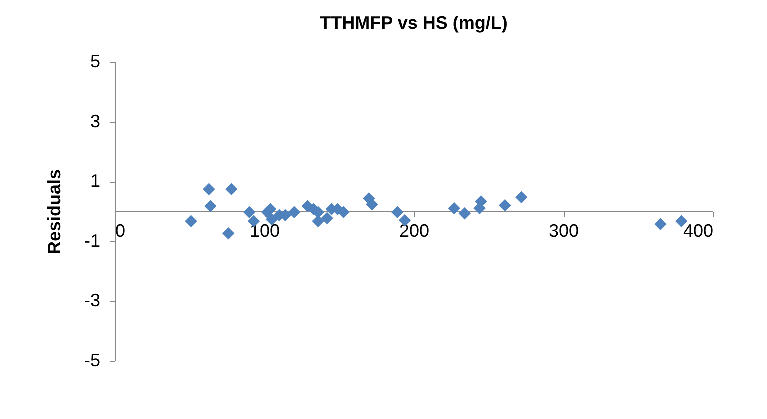 Image resolution: width=767 pixels, height=419 pixels. Describe the element at coordinates (414, 231) in the screenshot. I see `x-tick-label: 200` at that location.